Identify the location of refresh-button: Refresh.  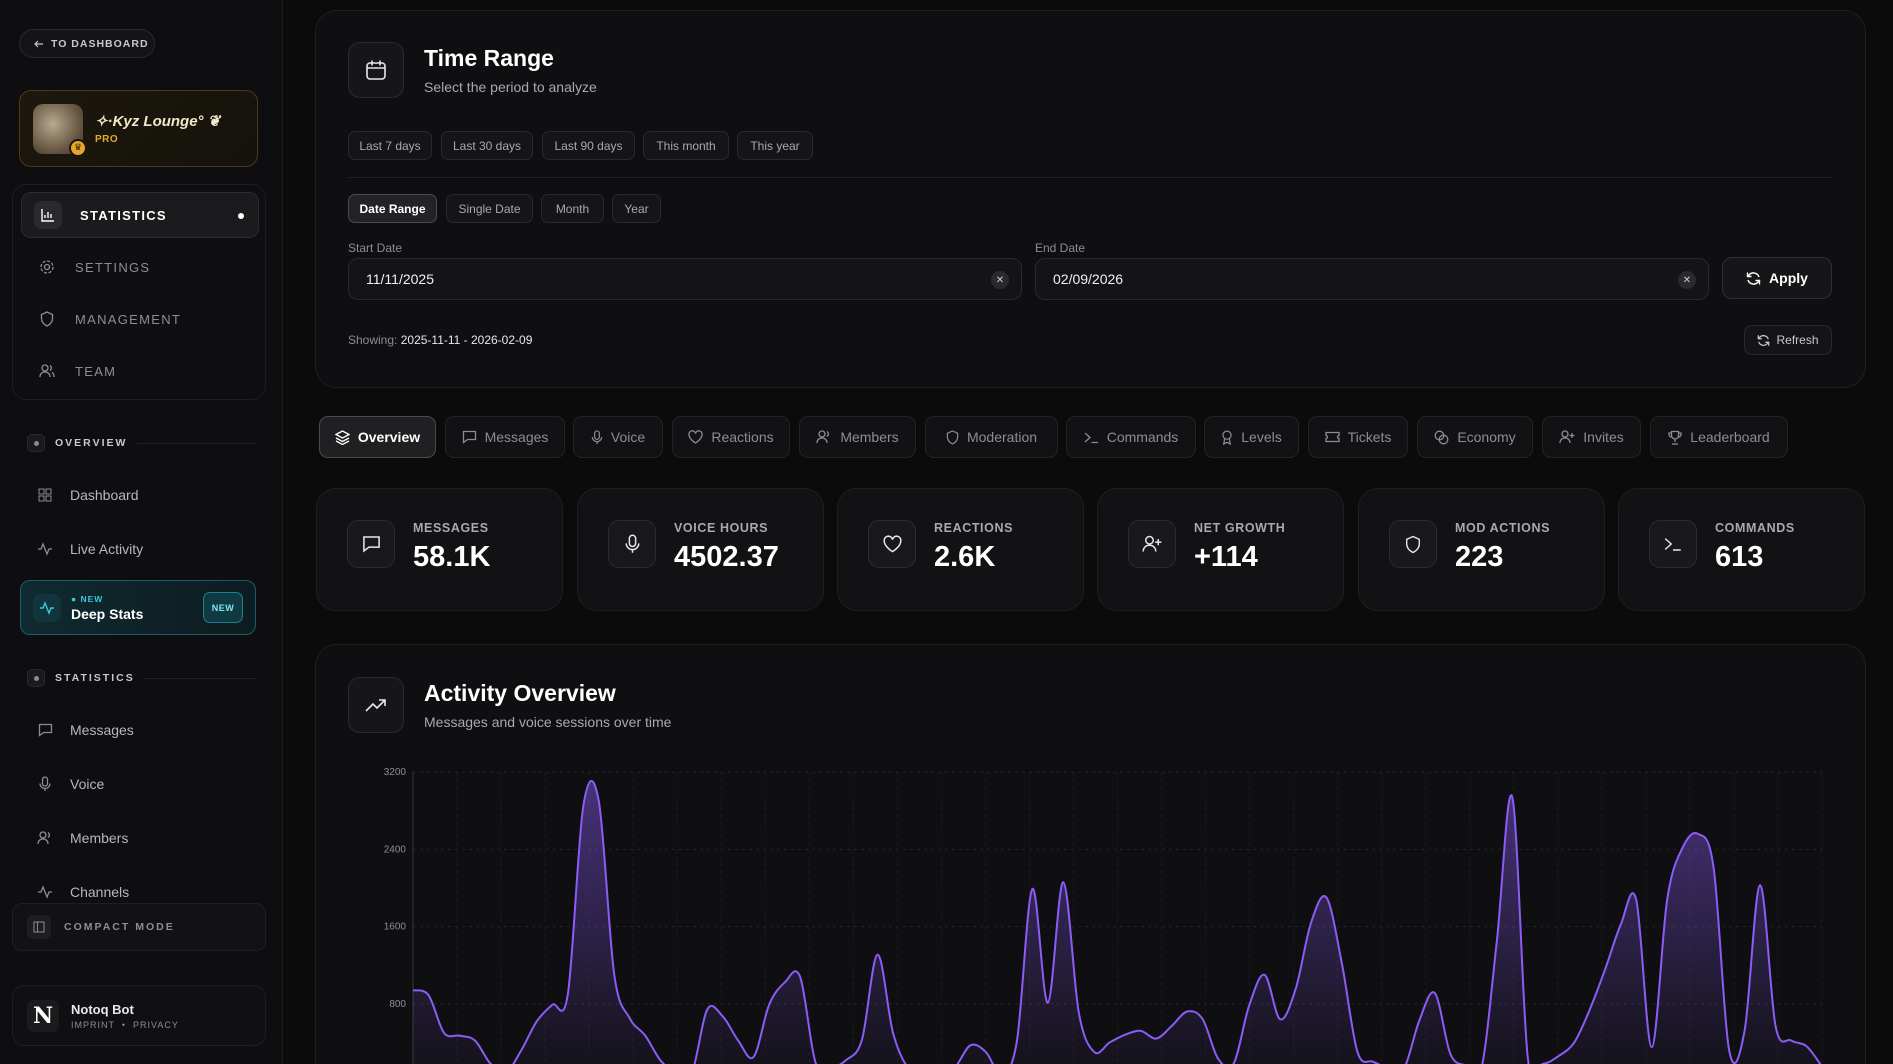
(1788, 340).